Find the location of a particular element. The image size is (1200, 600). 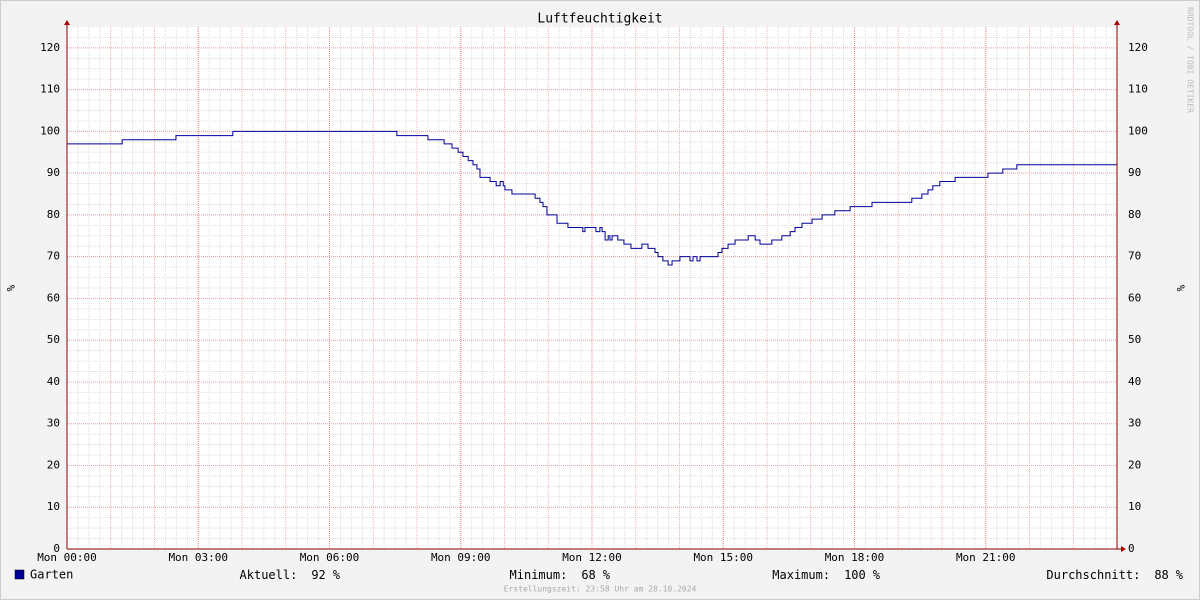

x-tick-label: Mon 15:00 is located at coordinates (723, 557).